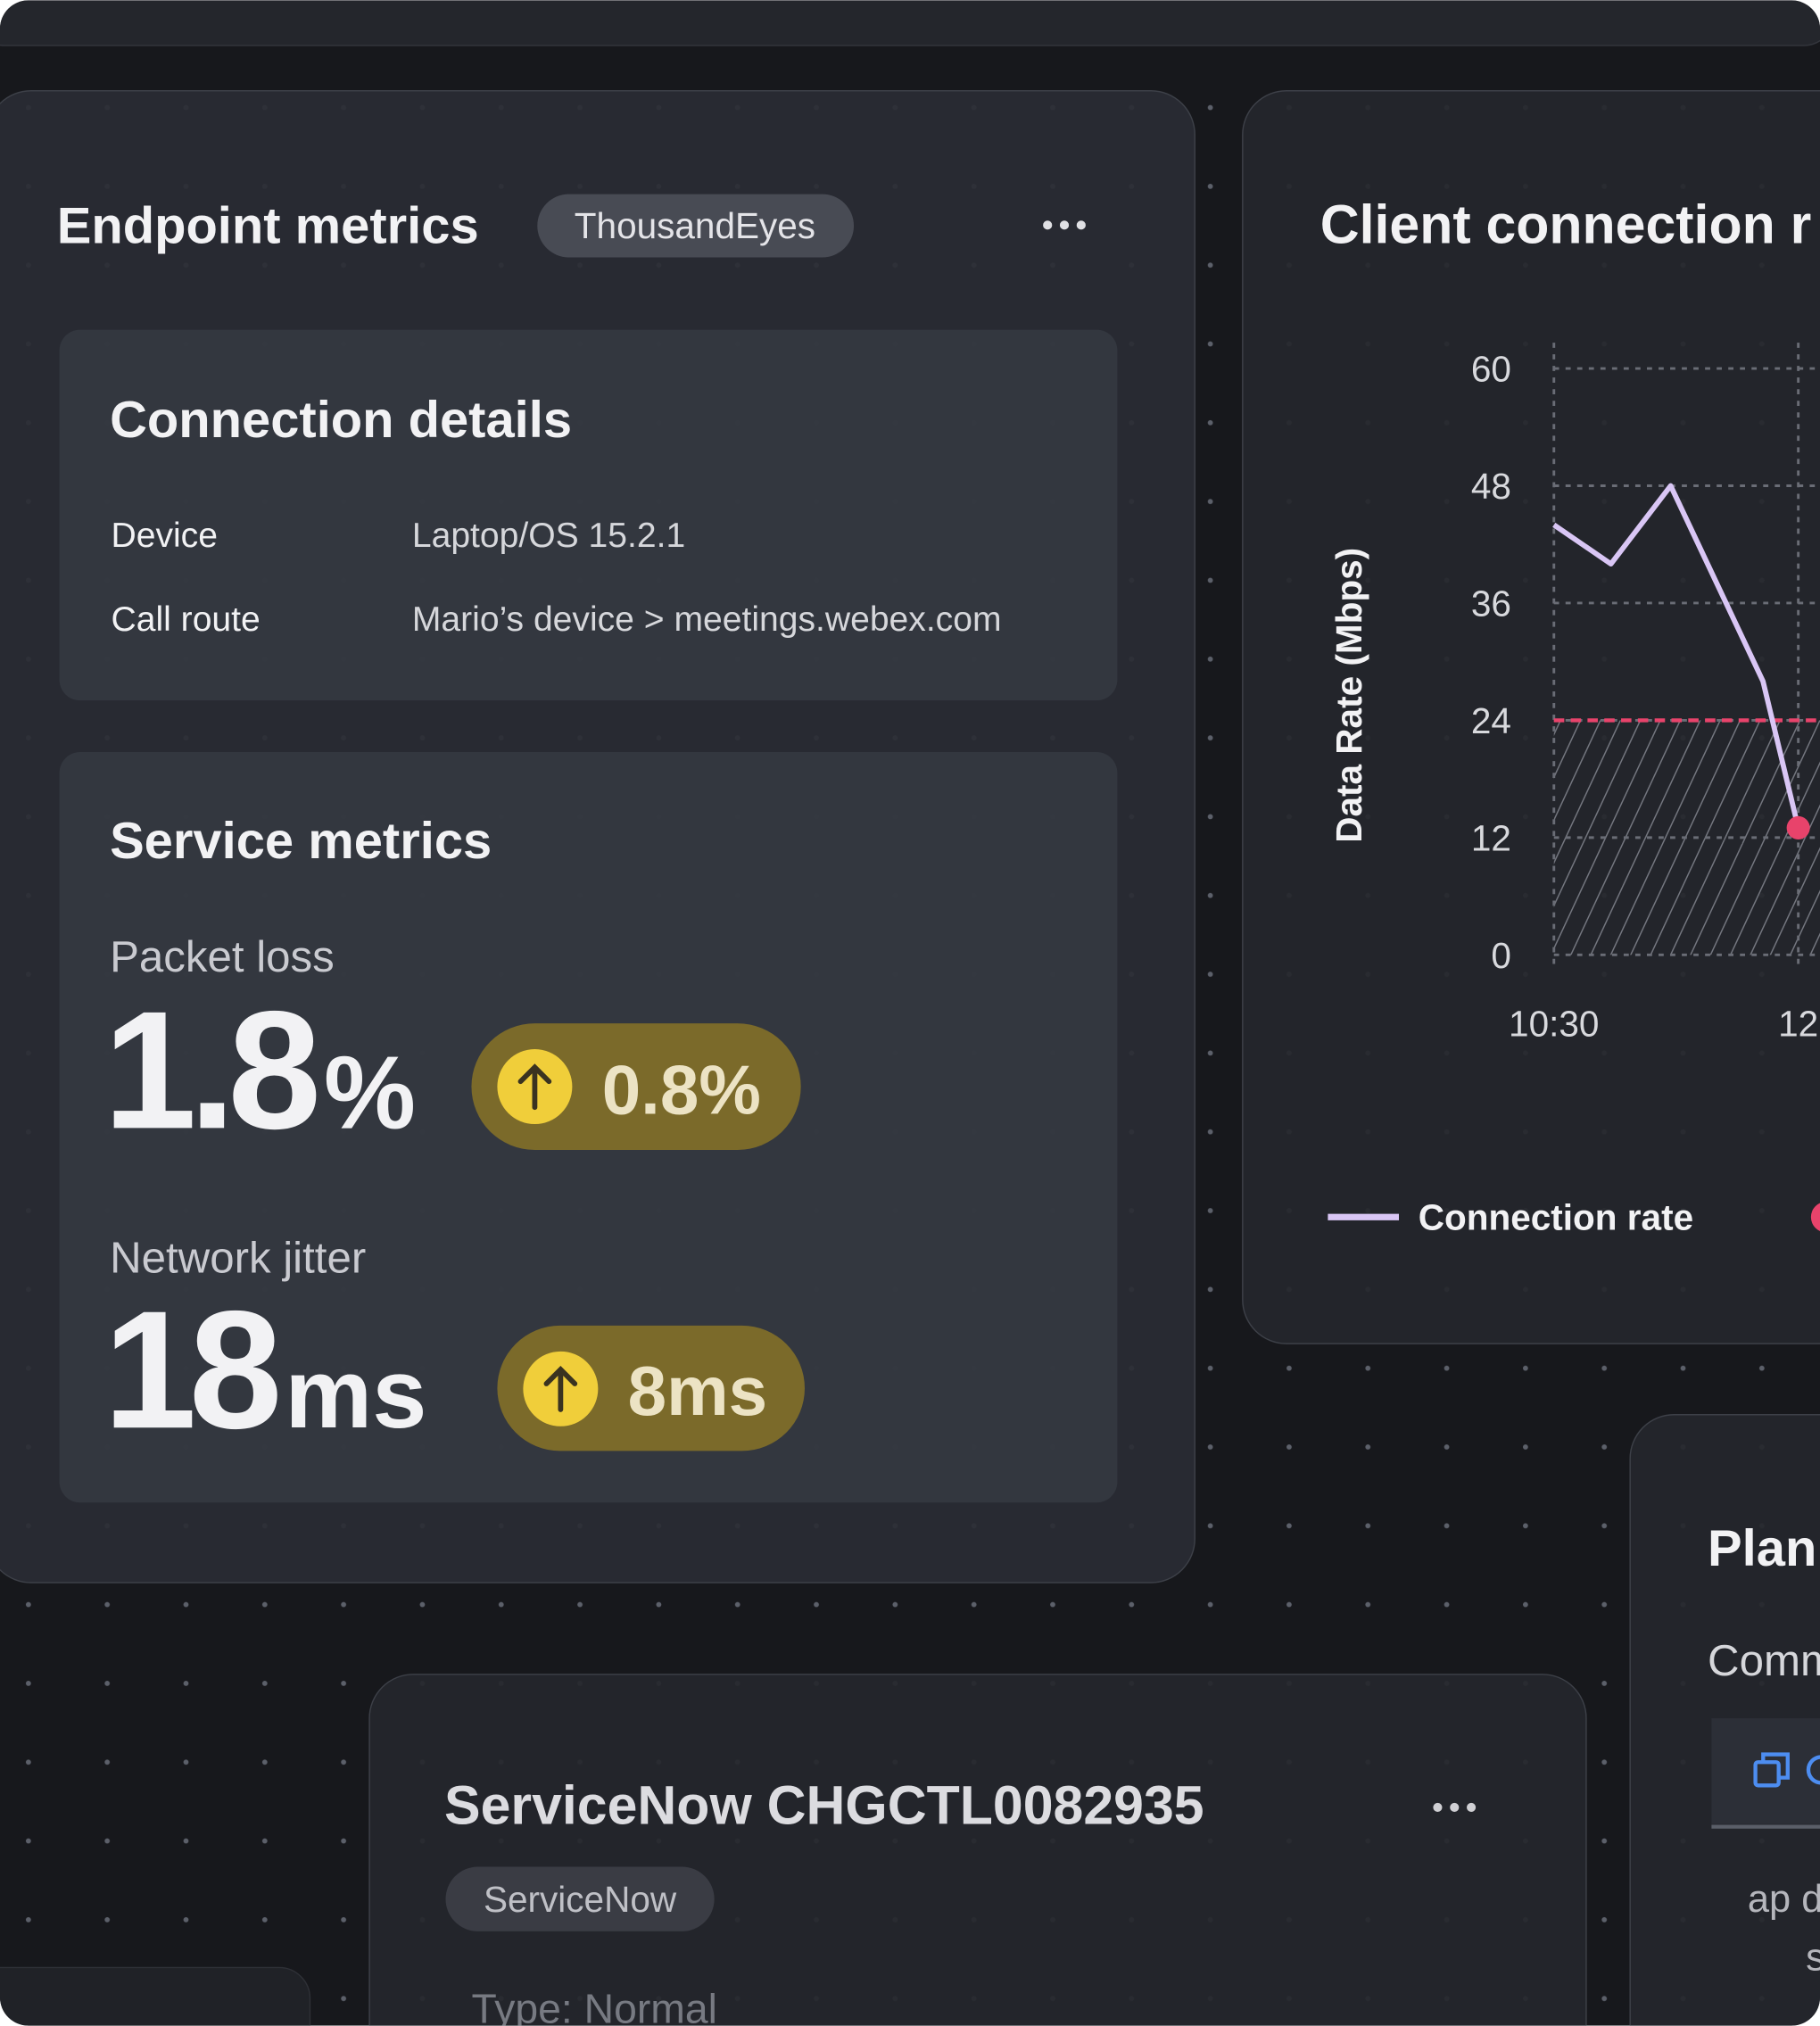 This screenshot has height=2026, width=1820. I want to click on card-title: Endpoint metrics, so click(268, 226).